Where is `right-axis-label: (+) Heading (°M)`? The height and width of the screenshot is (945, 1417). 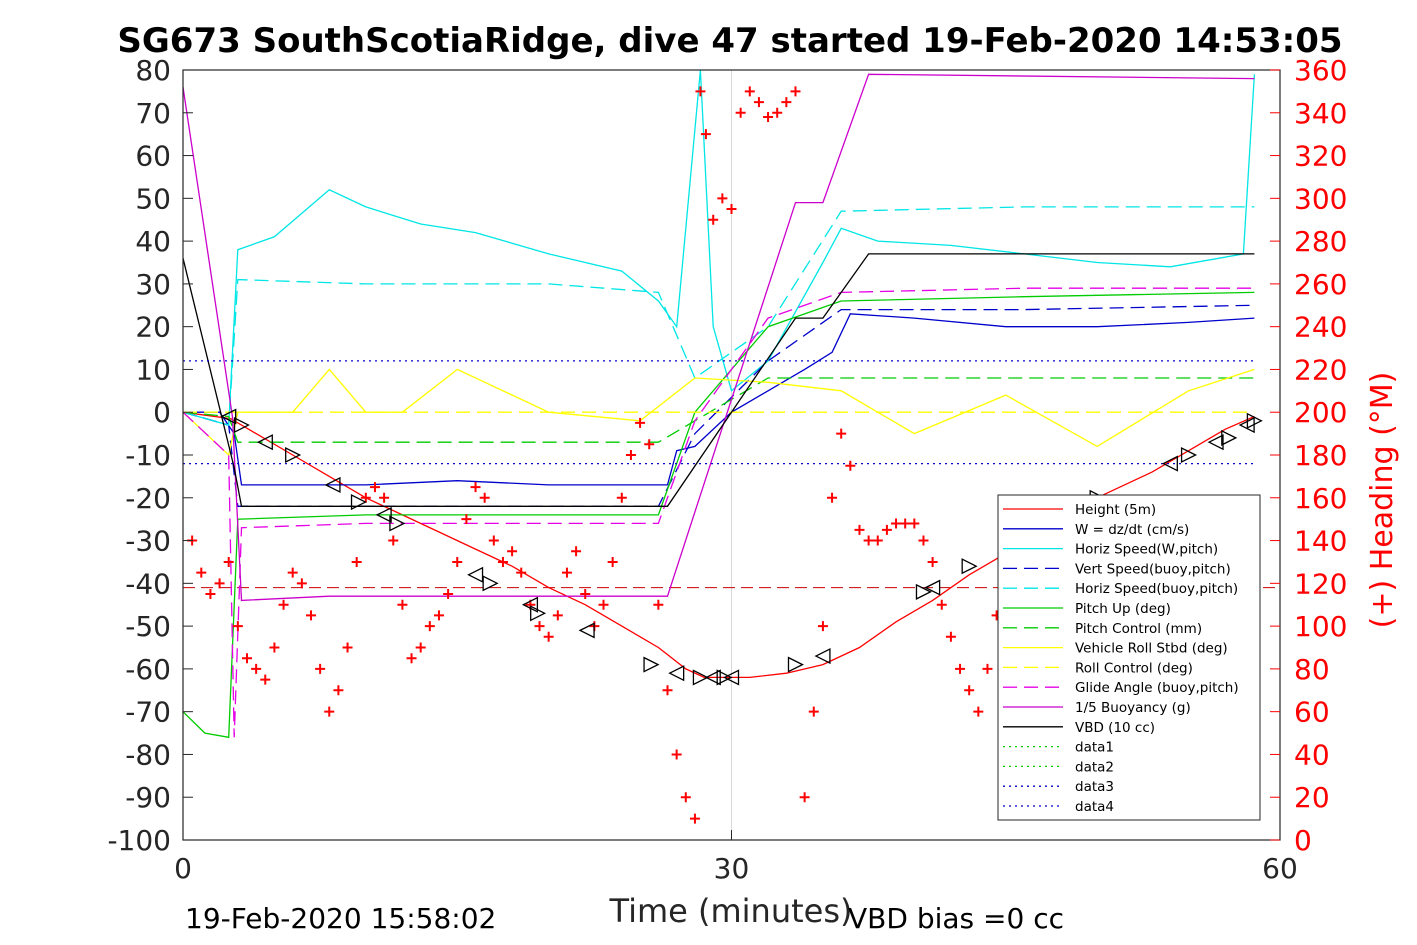 right-axis-label: (+) Heading (°M) is located at coordinates (1382, 500).